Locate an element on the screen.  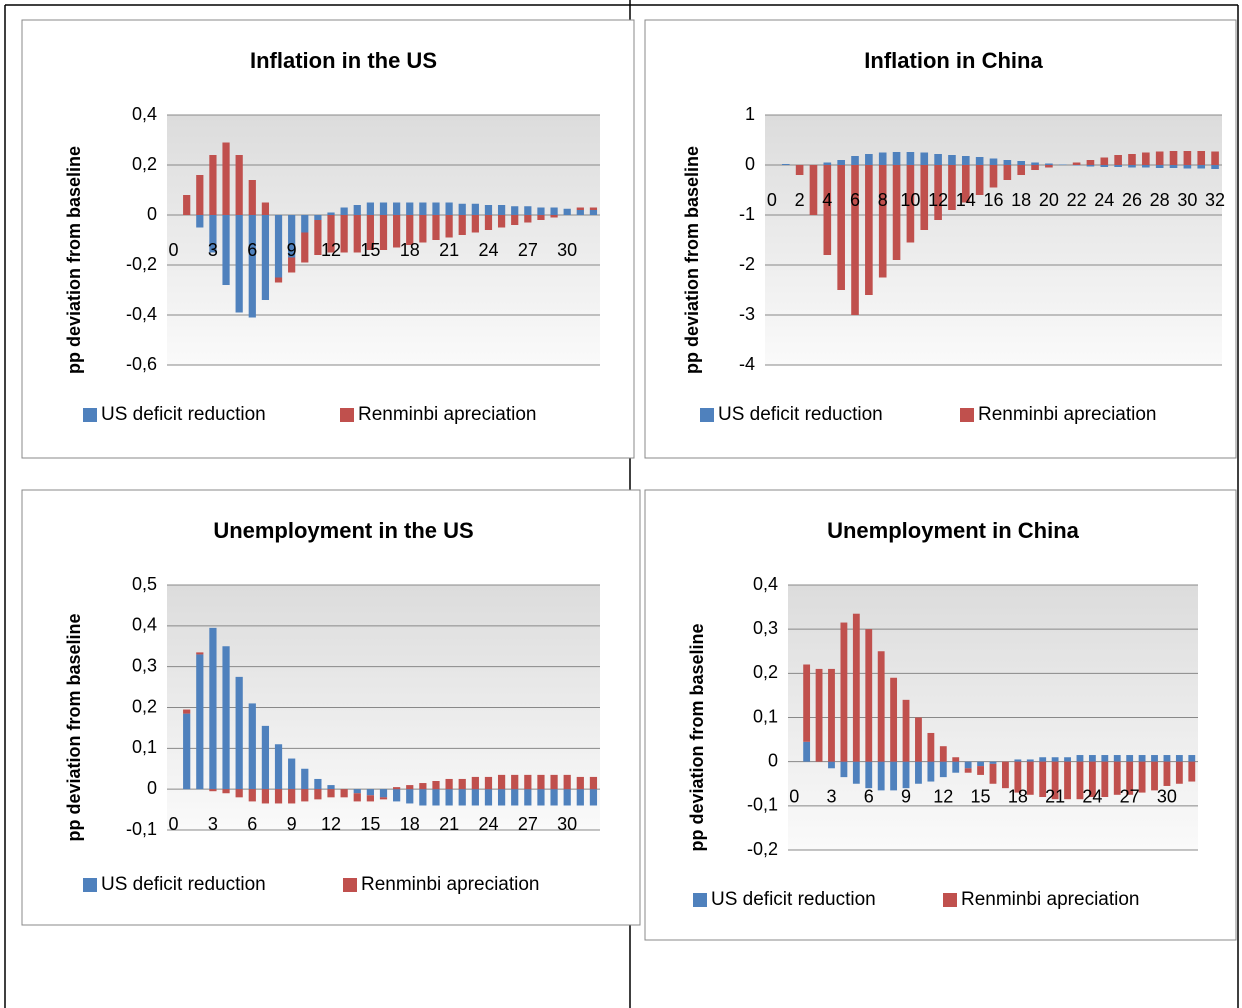
y-tick-label: 0 is located at coordinates (152, 214).